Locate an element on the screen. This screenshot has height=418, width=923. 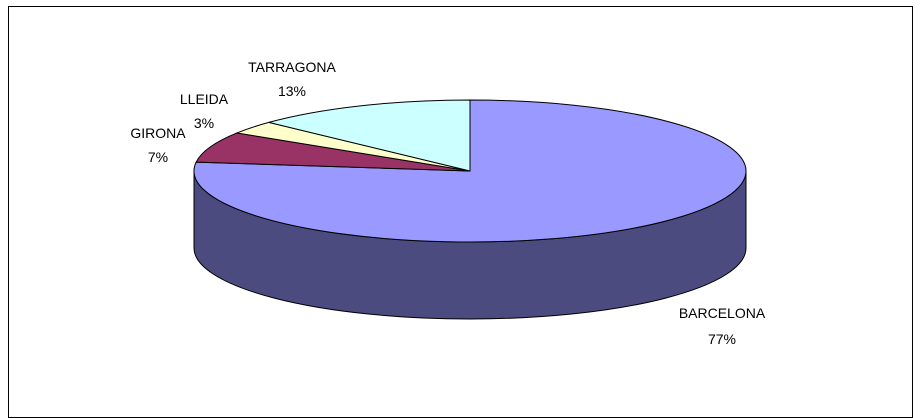
pie-slice-girona is located at coordinates (333, 152).